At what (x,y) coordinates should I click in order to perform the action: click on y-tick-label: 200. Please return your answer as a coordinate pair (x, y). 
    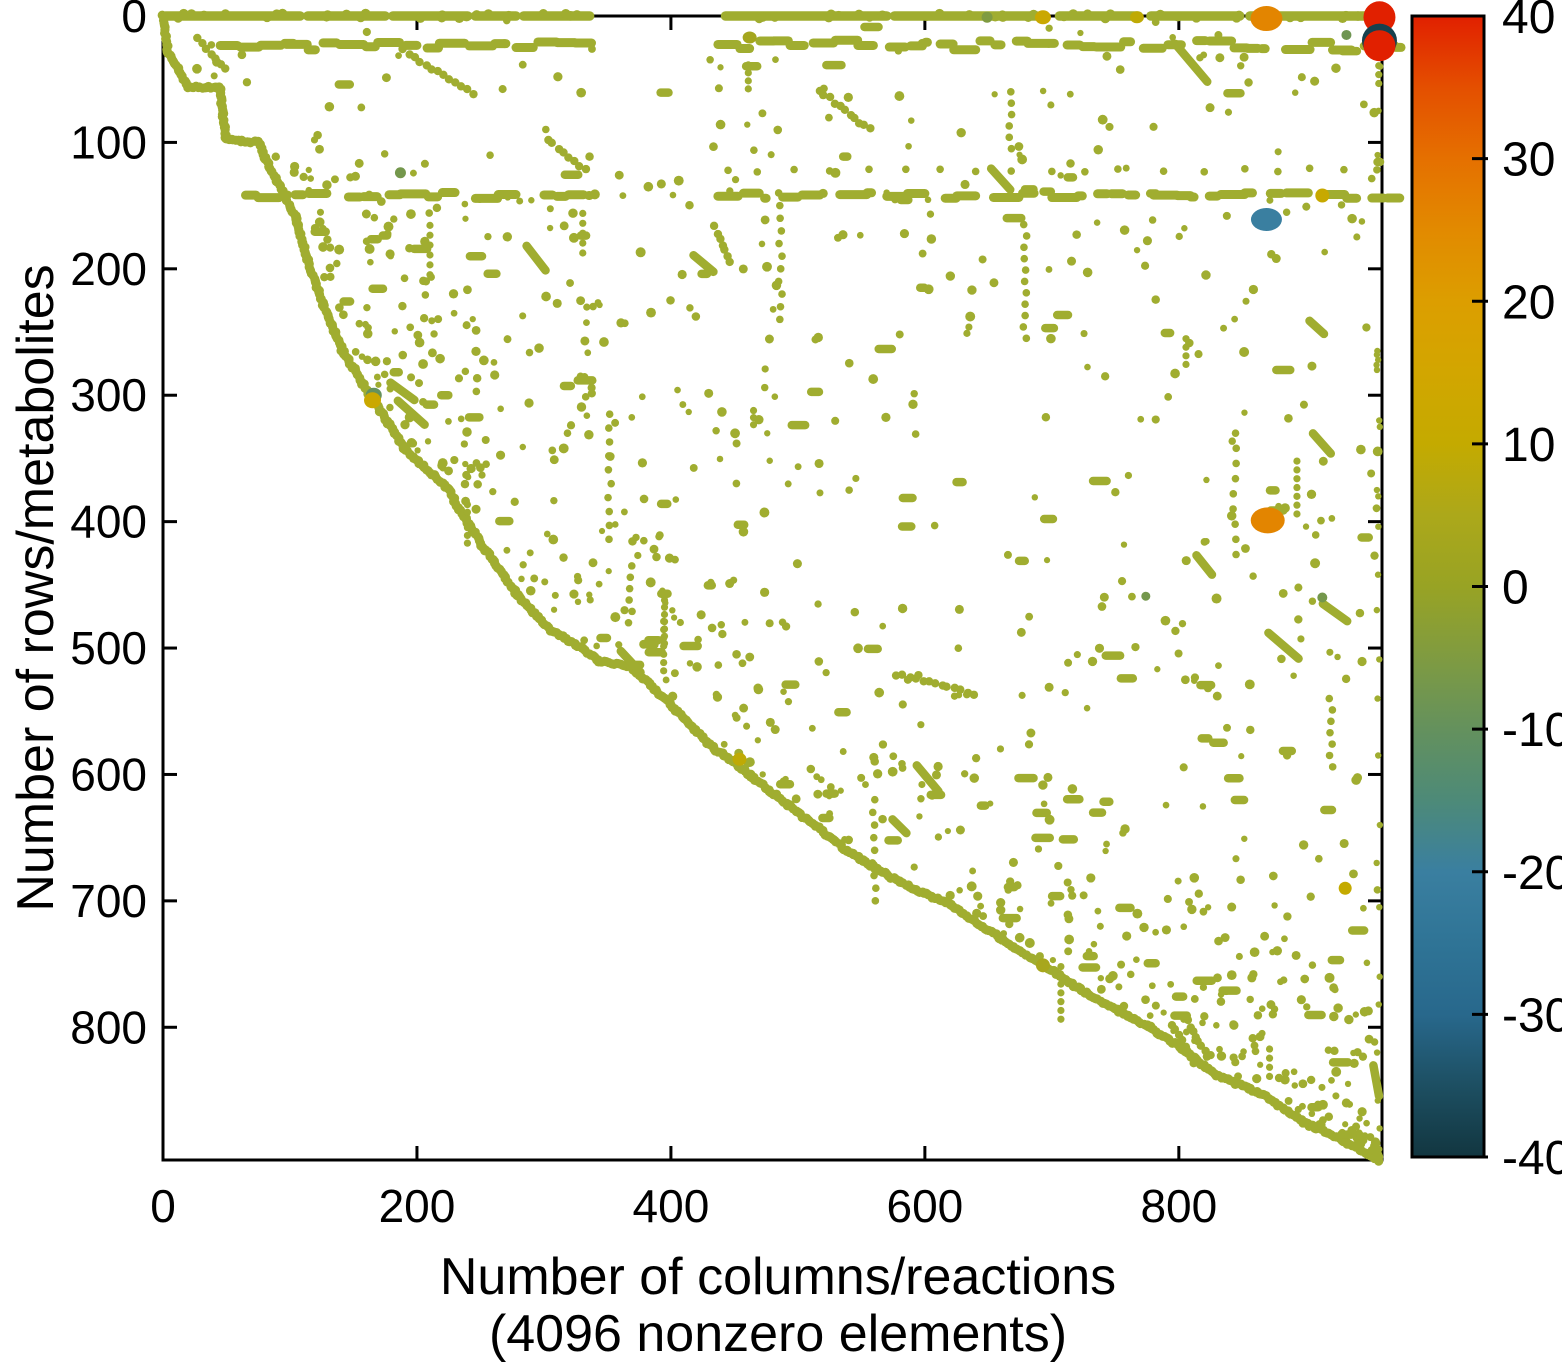
    Looking at the image, I should click on (108, 269).